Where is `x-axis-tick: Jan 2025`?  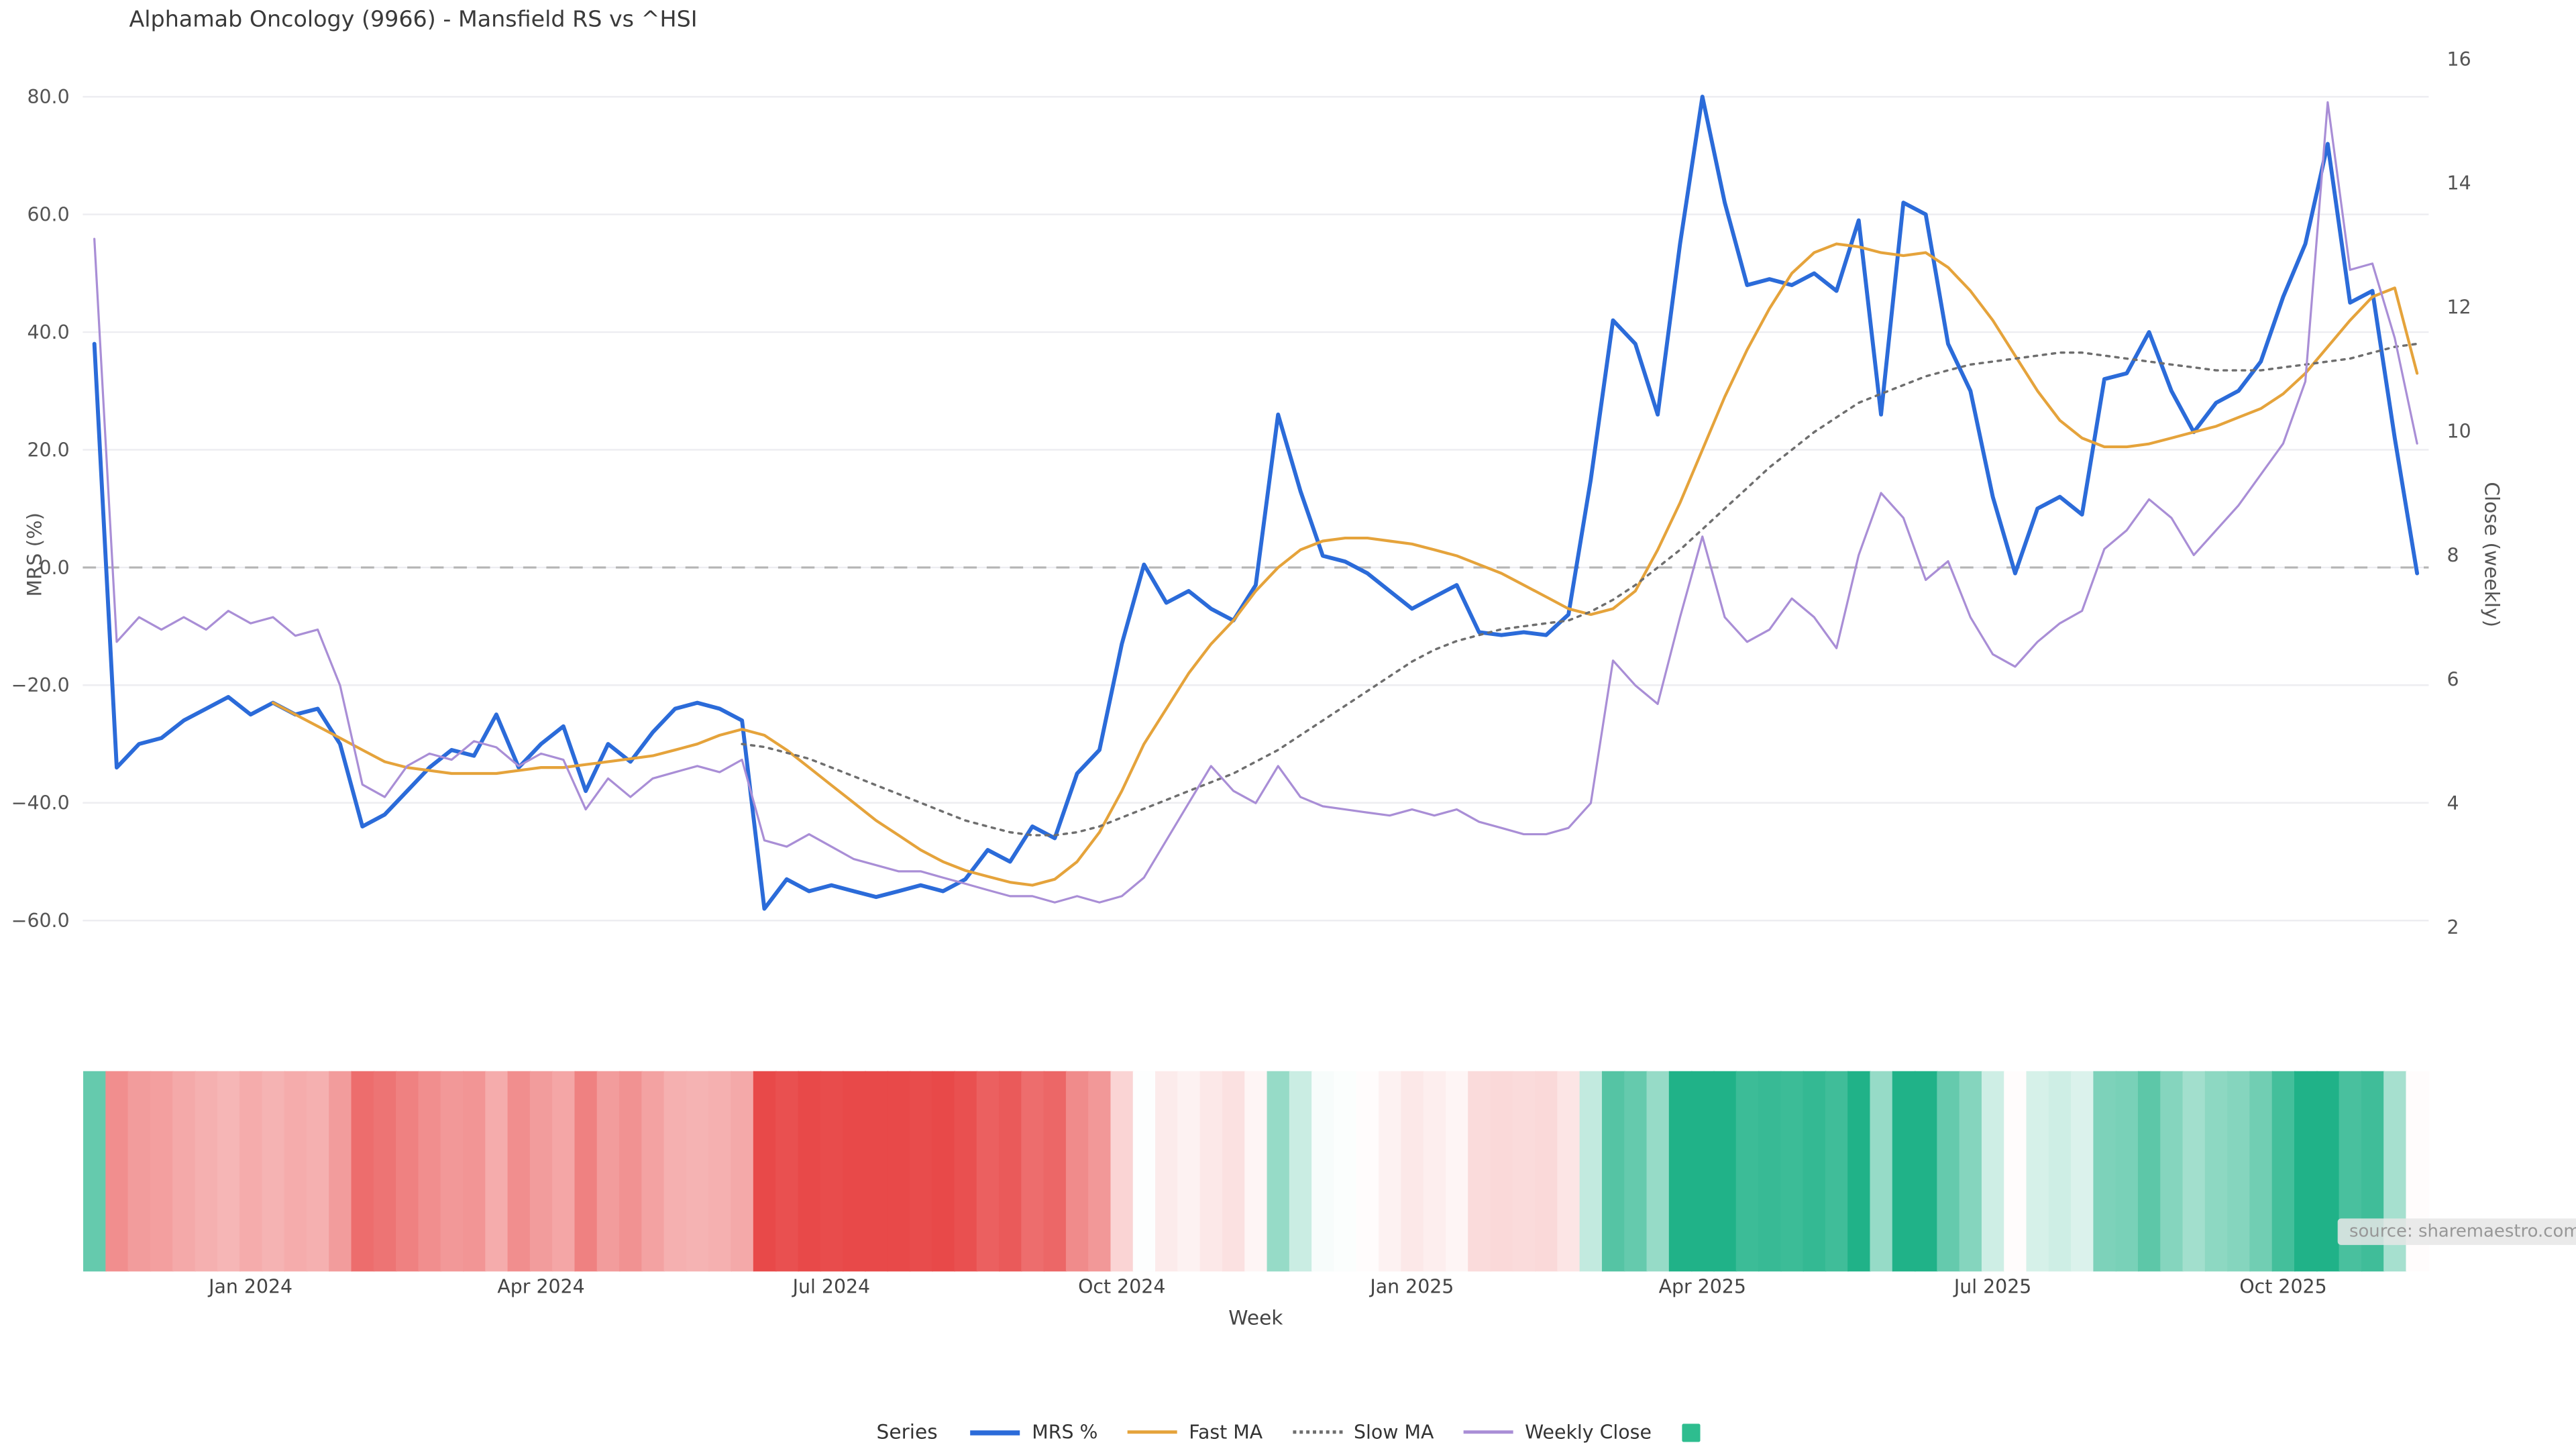 x-axis-tick: Jan 2025 is located at coordinates (1411, 1286).